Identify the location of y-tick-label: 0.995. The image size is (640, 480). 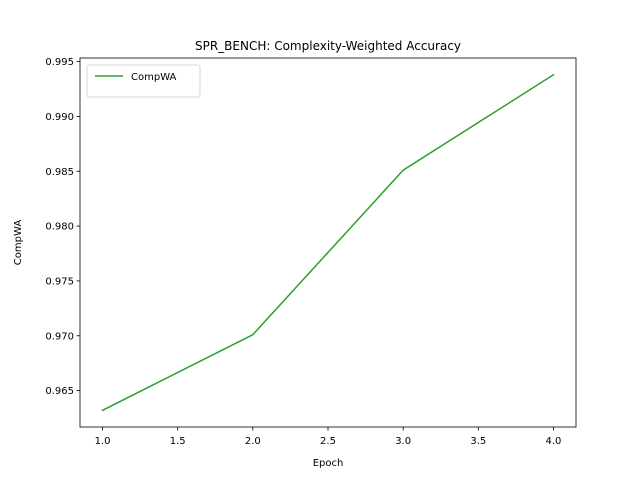
(59, 62).